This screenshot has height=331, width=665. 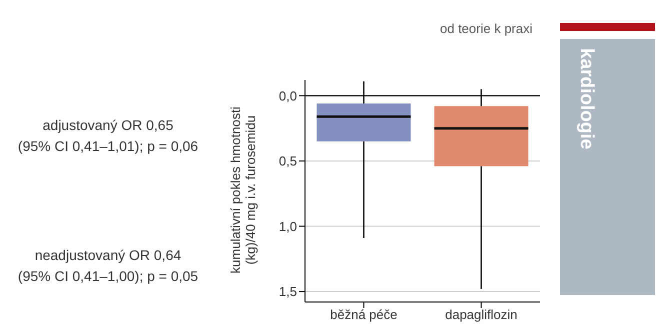 What do you see at coordinates (287, 96) in the screenshot?
I see `y-tick-label: 0,0` at bounding box center [287, 96].